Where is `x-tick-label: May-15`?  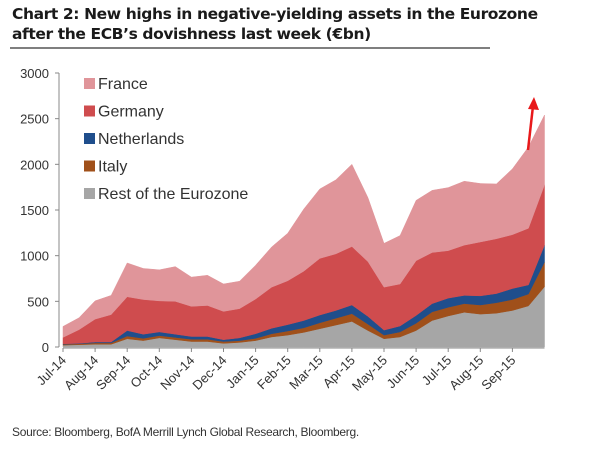
x-tick-label: May-15 is located at coordinates (369, 373).